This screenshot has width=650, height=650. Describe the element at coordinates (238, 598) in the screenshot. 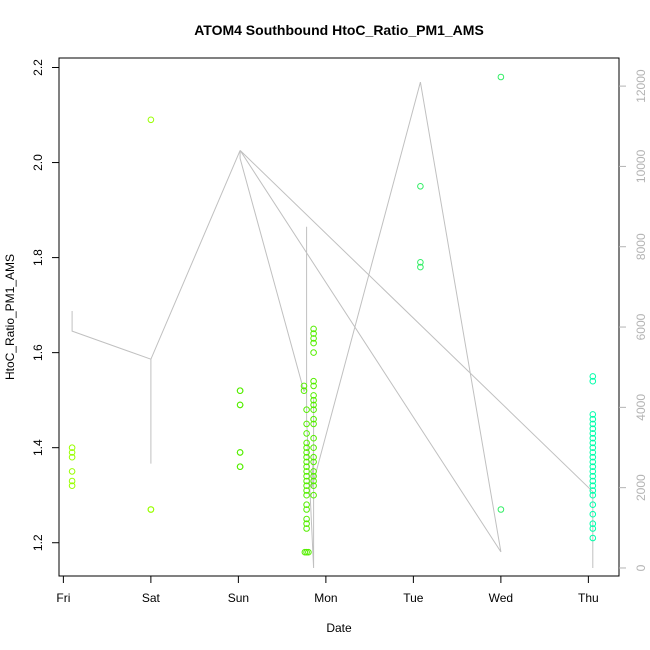

I see `x-tick-label: Sun` at that location.